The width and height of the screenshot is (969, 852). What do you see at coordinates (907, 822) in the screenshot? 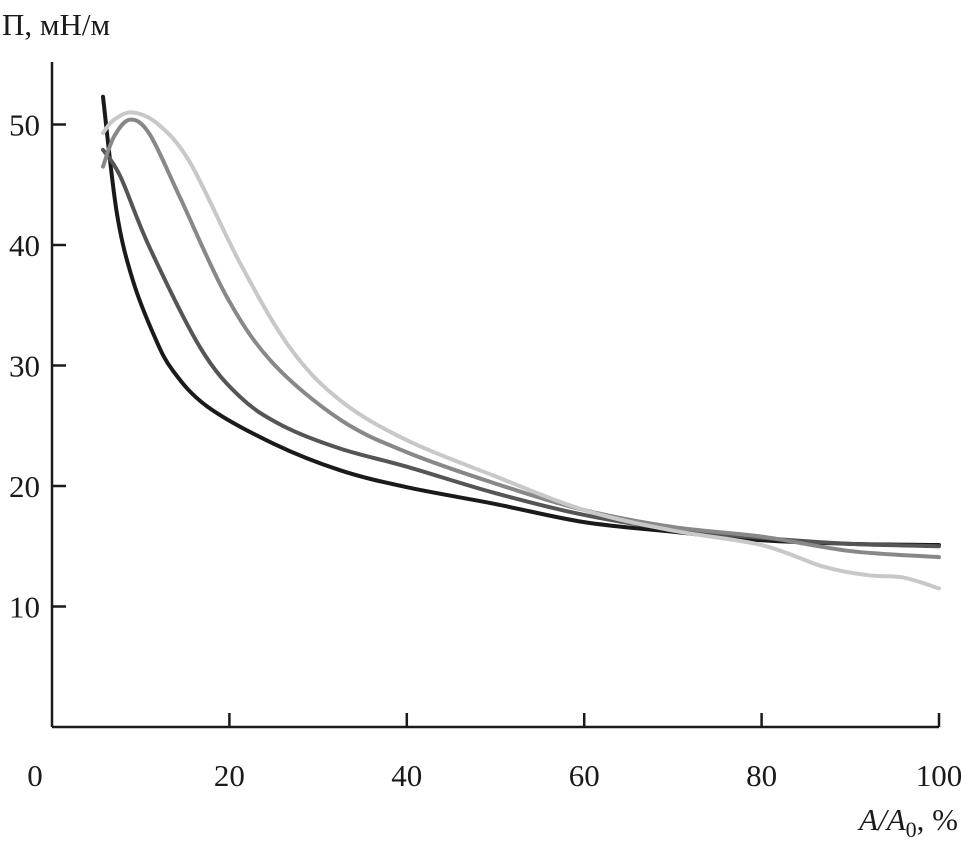
I see `x-axis-title: A/A0, %` at bounding box center [907, 822].